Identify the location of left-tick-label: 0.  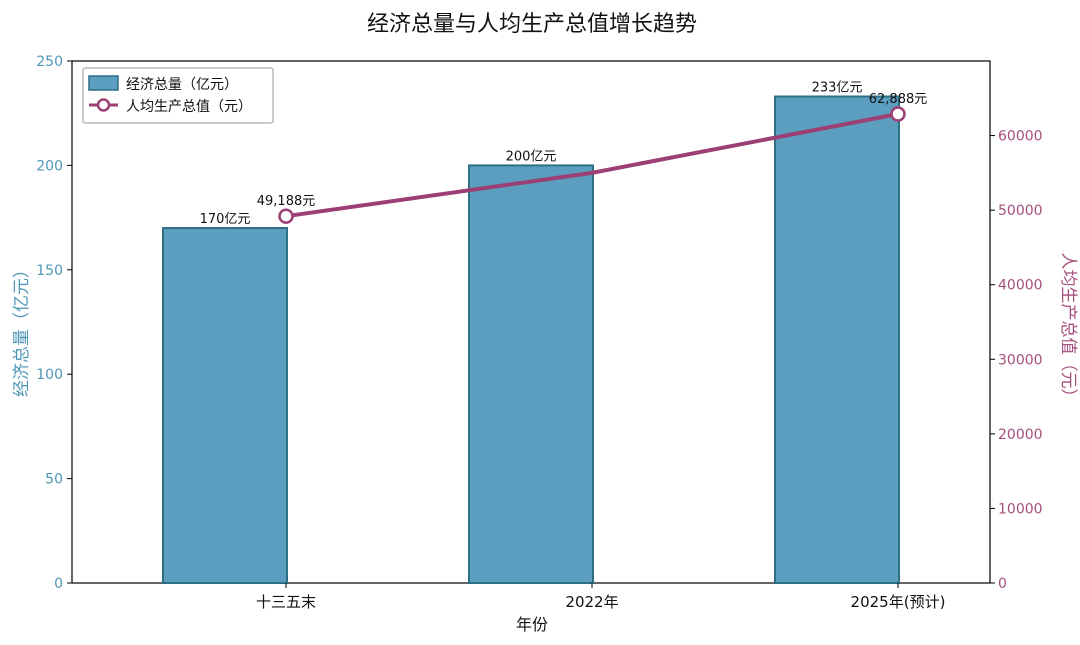
(58, 584).